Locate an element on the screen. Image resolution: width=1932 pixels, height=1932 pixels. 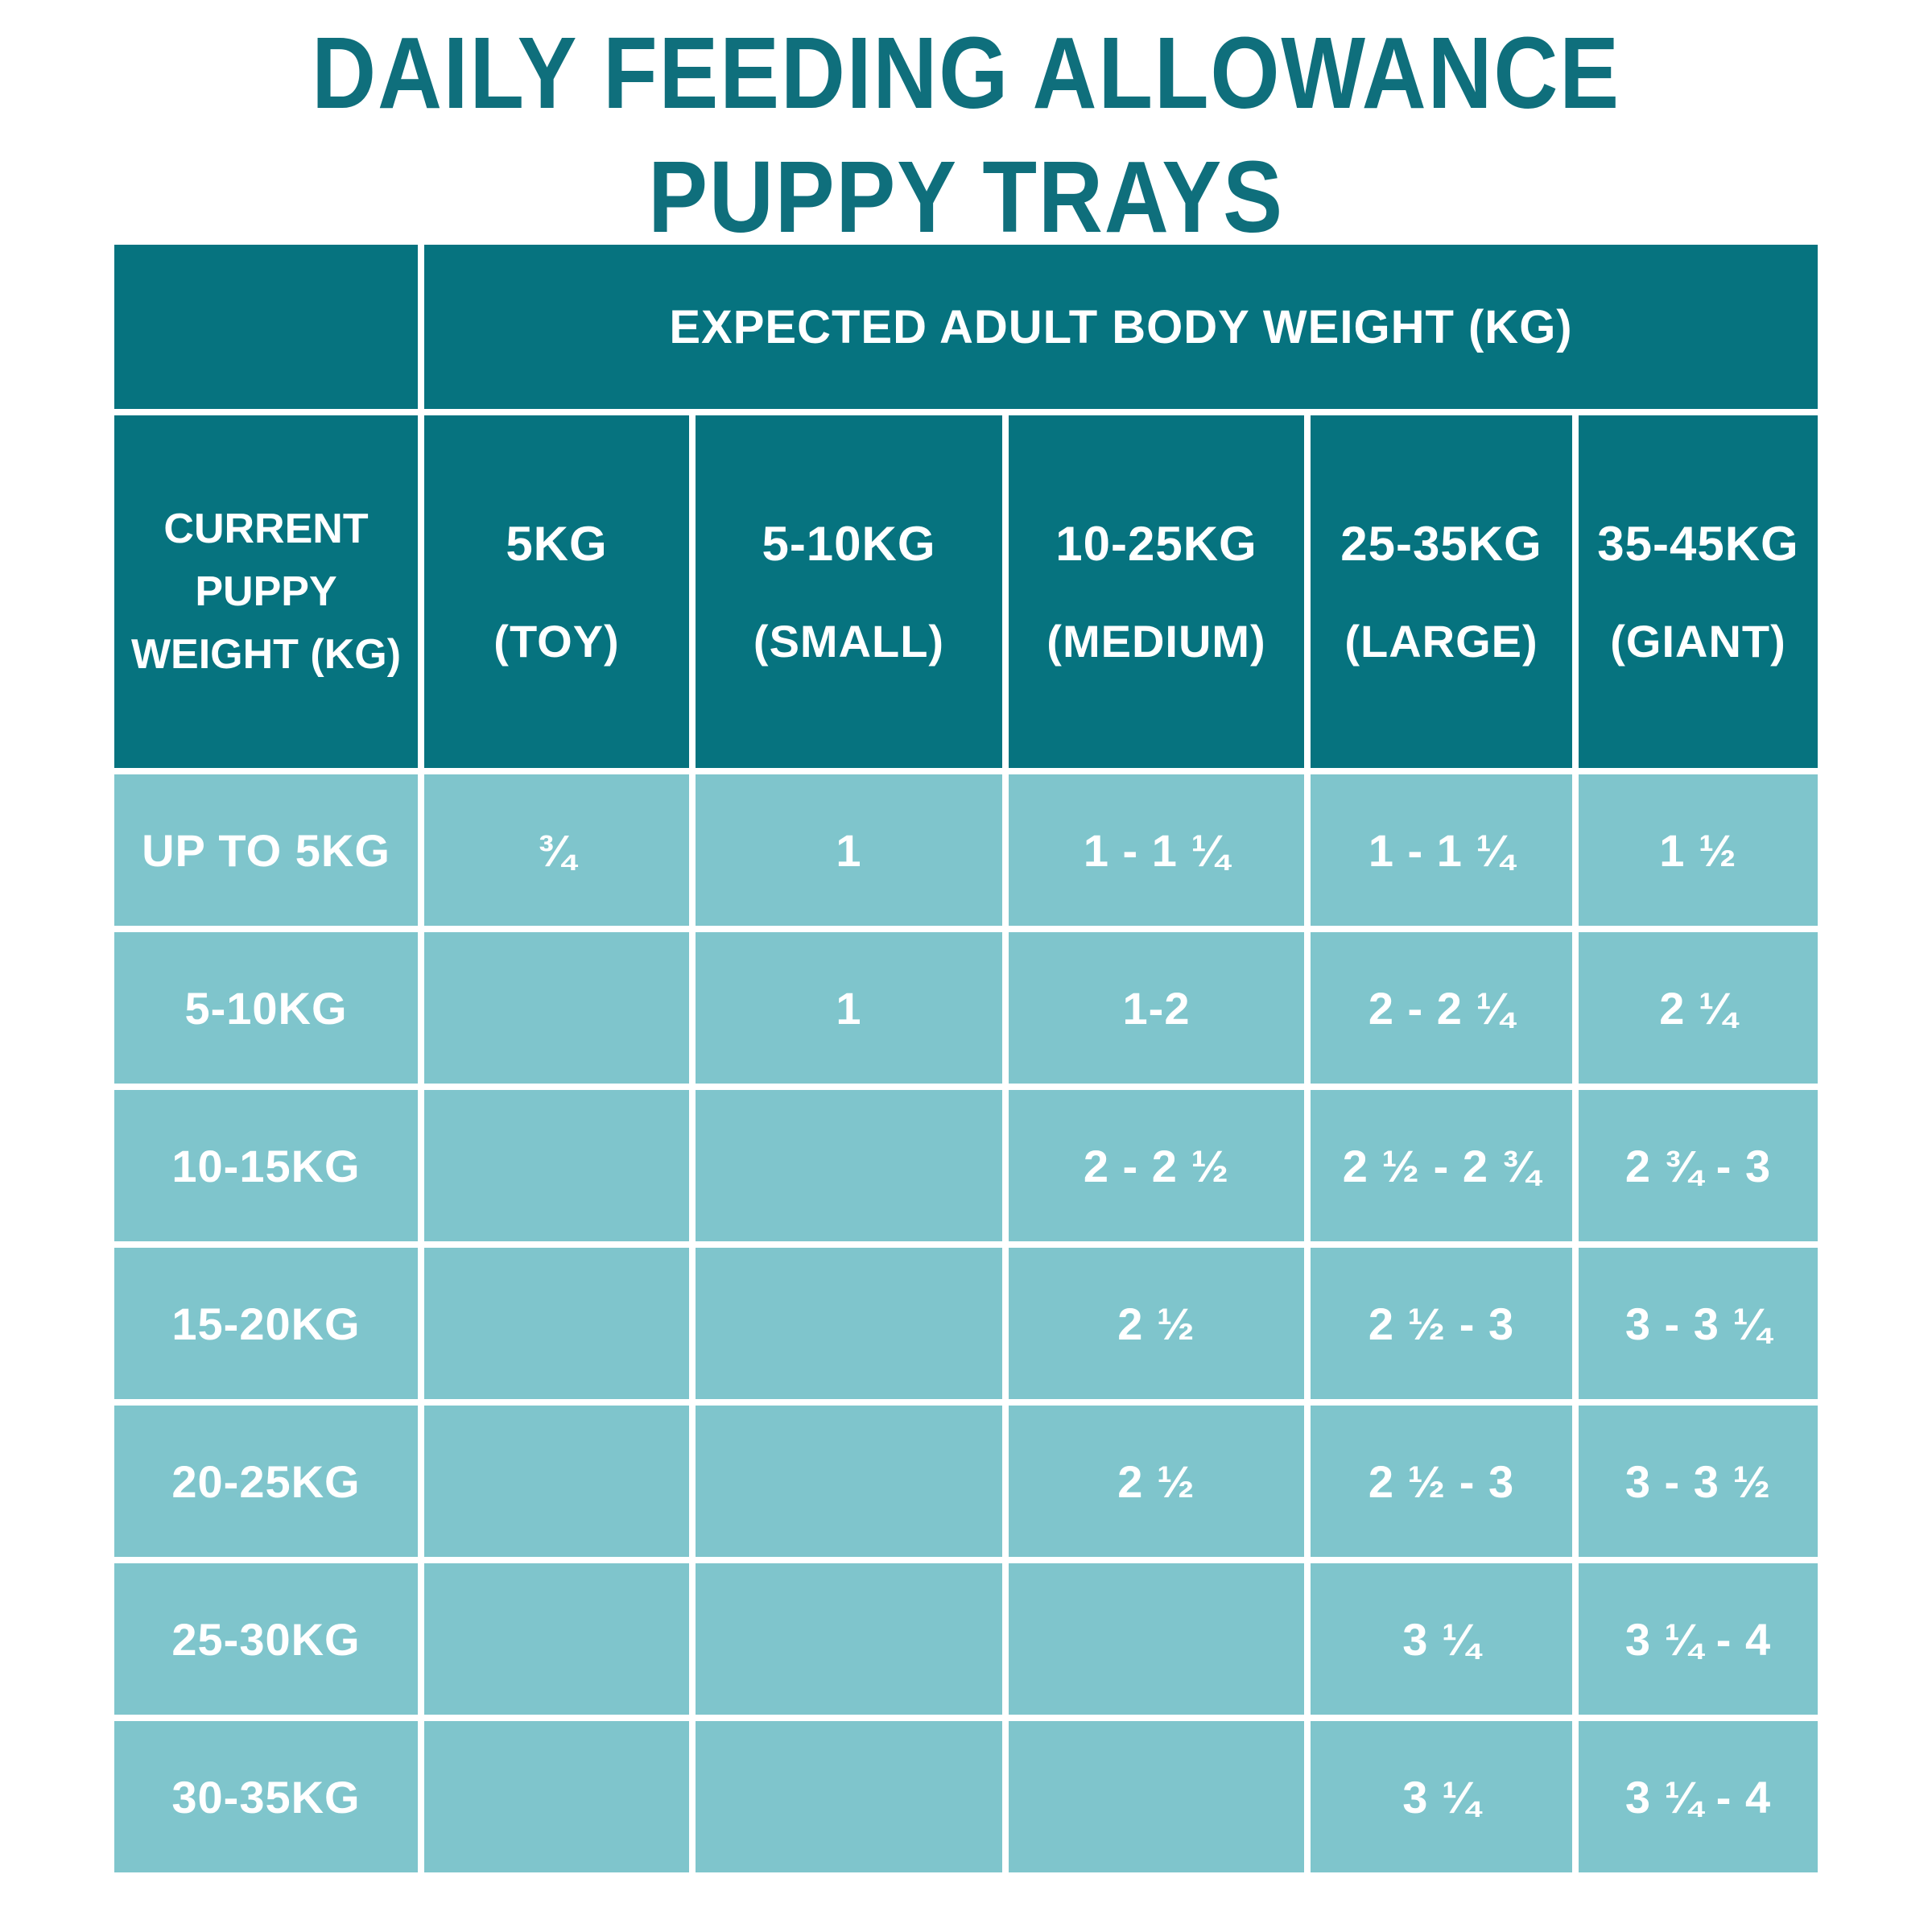
top-header-cell: EXPECTED ADULT BODY WEIGHT (KG) is located at coordinates (1121, 327).